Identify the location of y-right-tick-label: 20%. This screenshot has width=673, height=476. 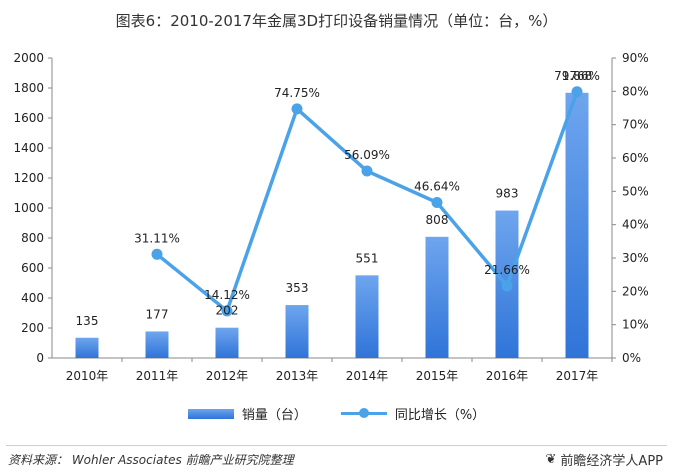
(635, 291).